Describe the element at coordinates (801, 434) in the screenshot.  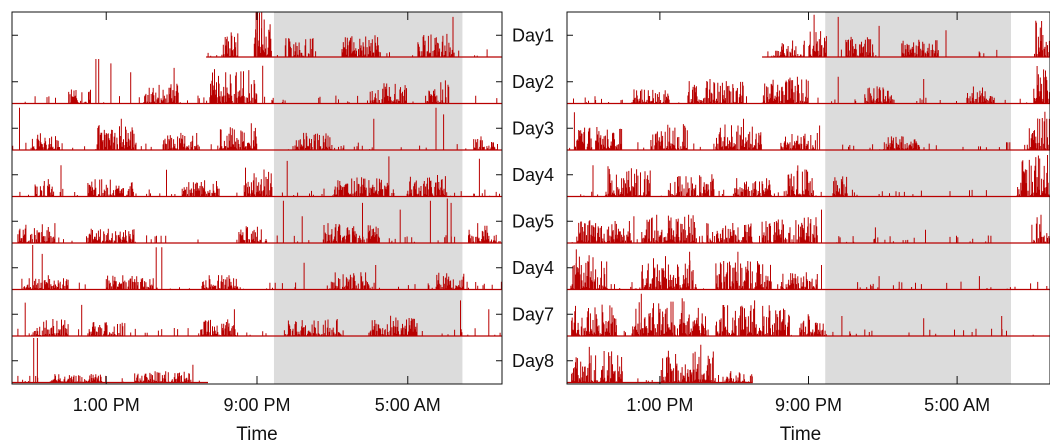
I see `right-x-axis-label: Time` at that location.